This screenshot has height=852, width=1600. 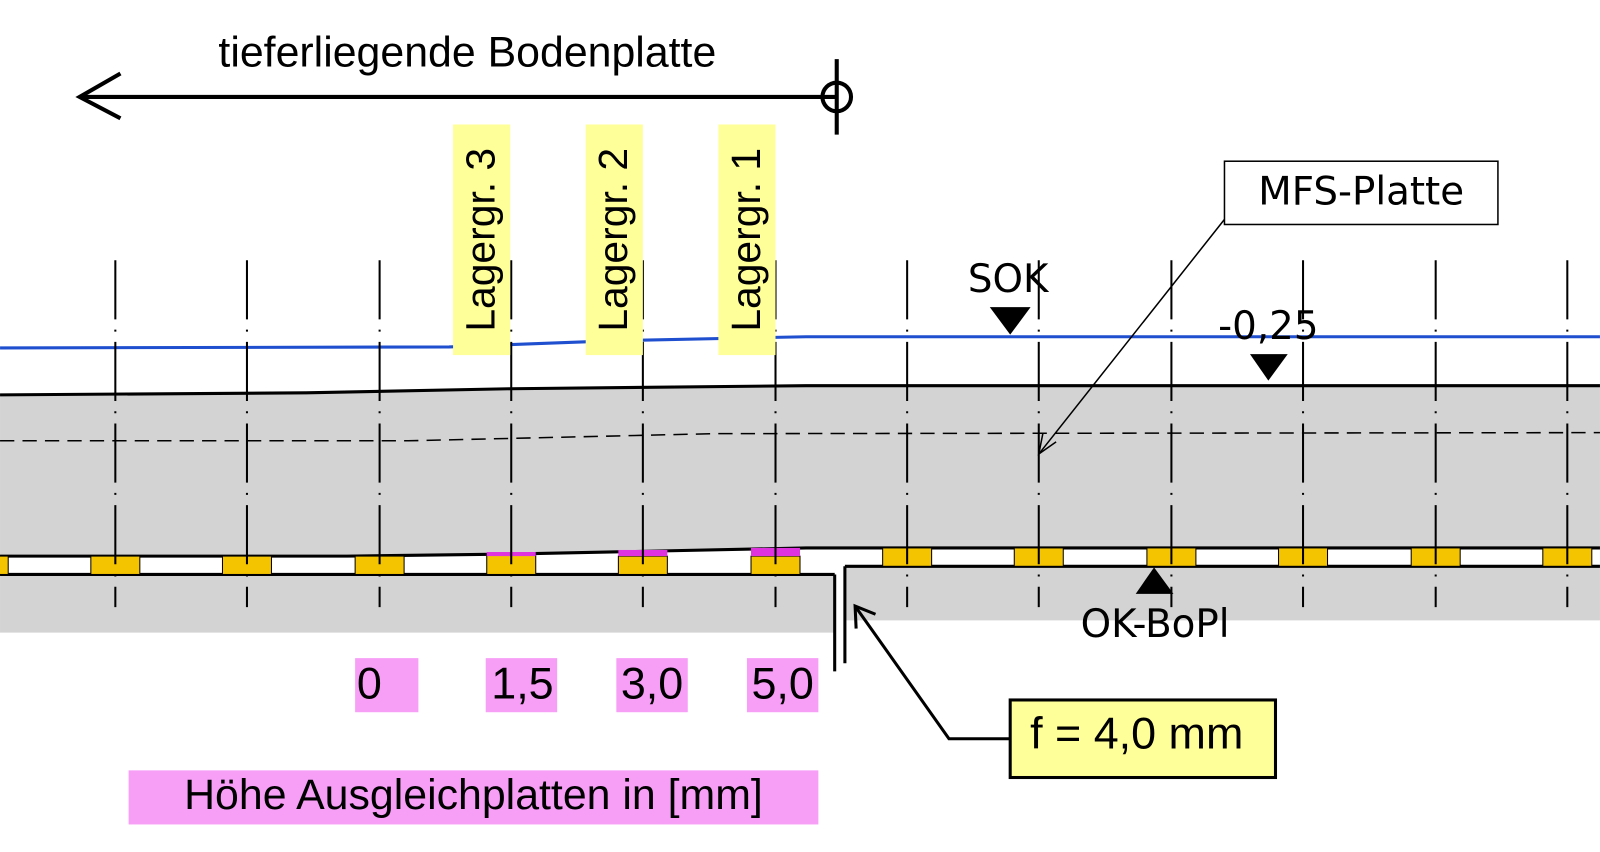 What do you see at coordinates (1222, 593) in the screenshot?
I see `lower-slab-right` at bounding box center [1222, 593].